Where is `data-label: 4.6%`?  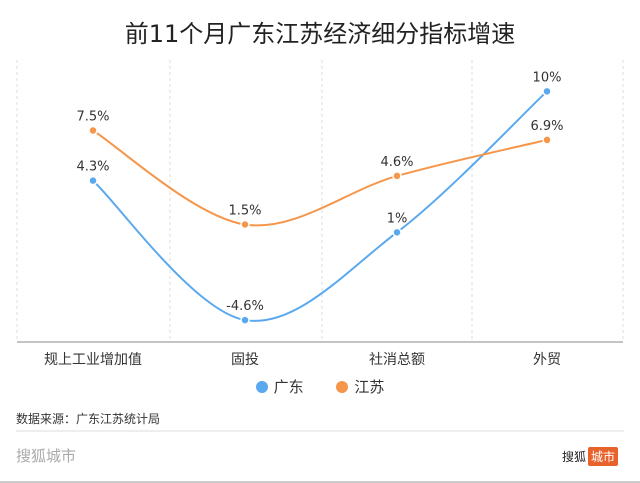
data-label: 4.6% is located at coordinates (396, 162).